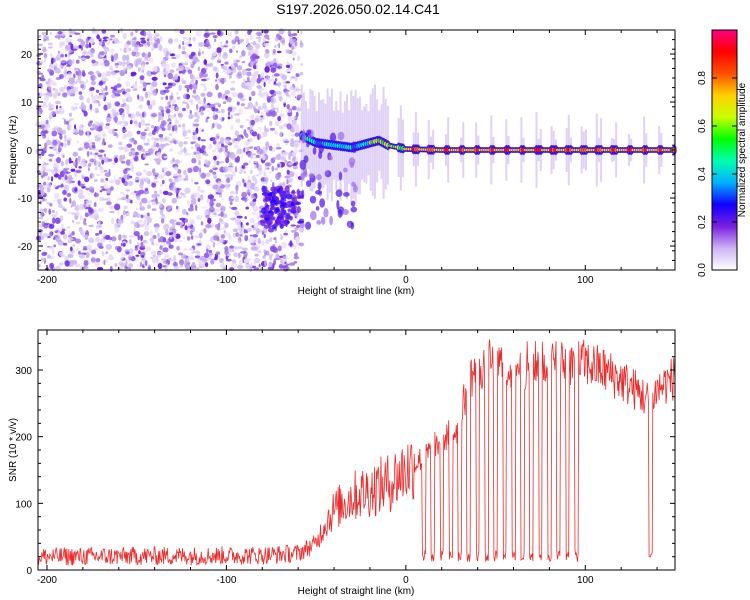  Describe the element at coordinates (23, 438) in the screenshot. I see `snr-y-tick-label: 200` at that location.